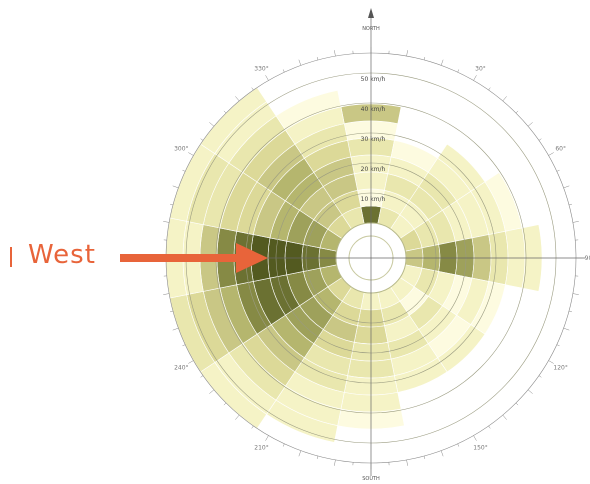  I want to click on direction-tick-label-60: 60°, so click(560, 149).